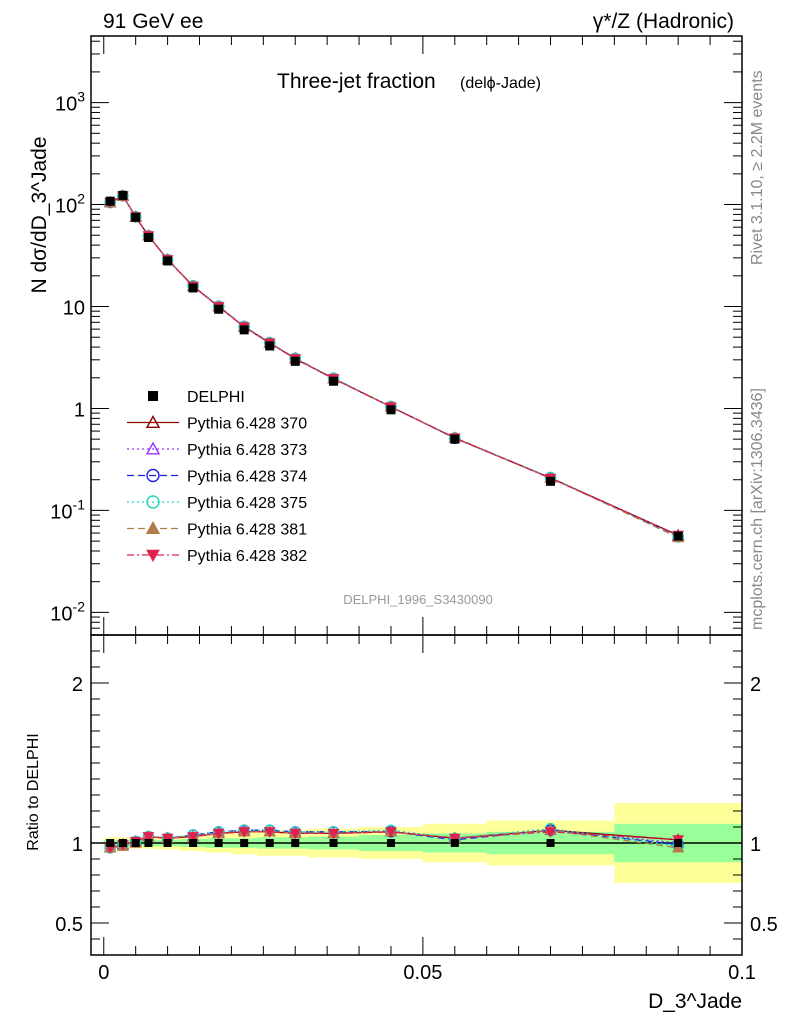  What do you see at coordinates (247, 503) in the screenshot?
I see `legend-label: Pythia 6.428 375` at bounding box center [247, 503].